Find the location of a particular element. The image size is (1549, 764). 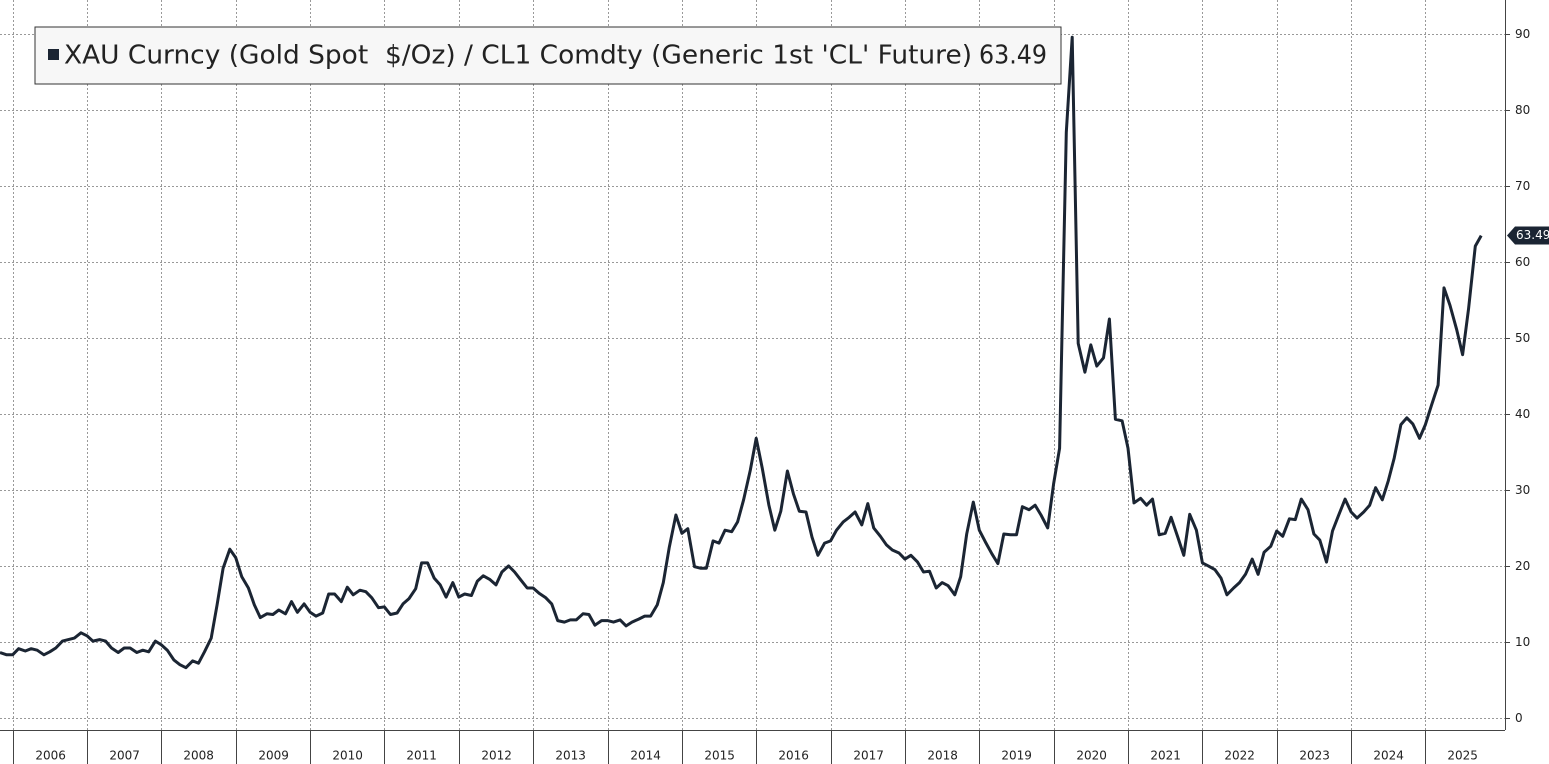

x-tick-label: 2019 is located at coordinates (1016, 756).